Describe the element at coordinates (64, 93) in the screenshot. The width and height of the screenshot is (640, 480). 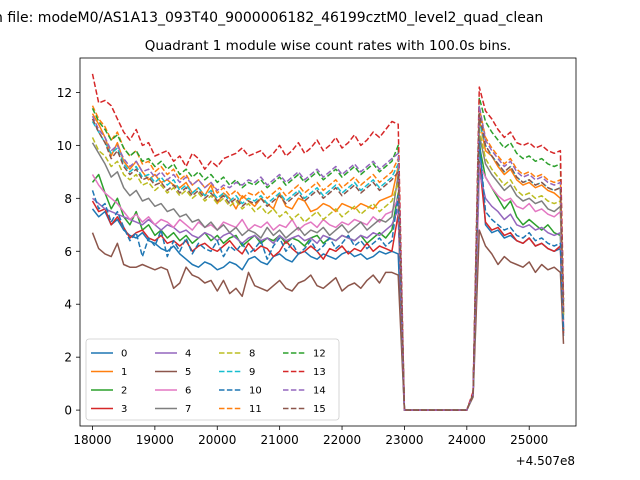
I see `y-tick-label: 12` at that location.